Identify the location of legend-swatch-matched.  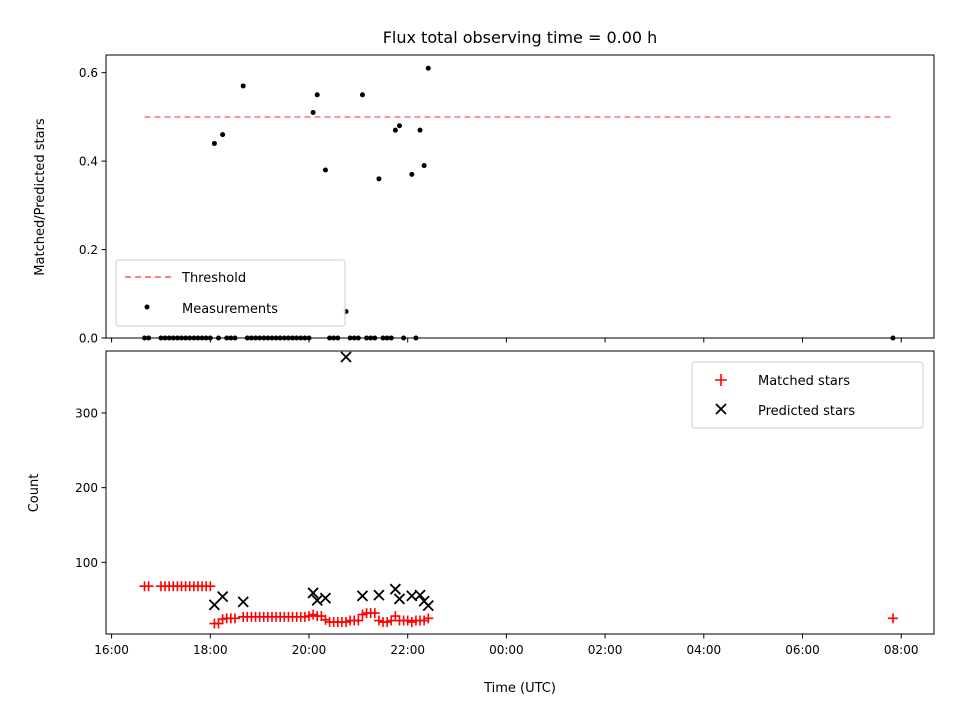
(721, 380).